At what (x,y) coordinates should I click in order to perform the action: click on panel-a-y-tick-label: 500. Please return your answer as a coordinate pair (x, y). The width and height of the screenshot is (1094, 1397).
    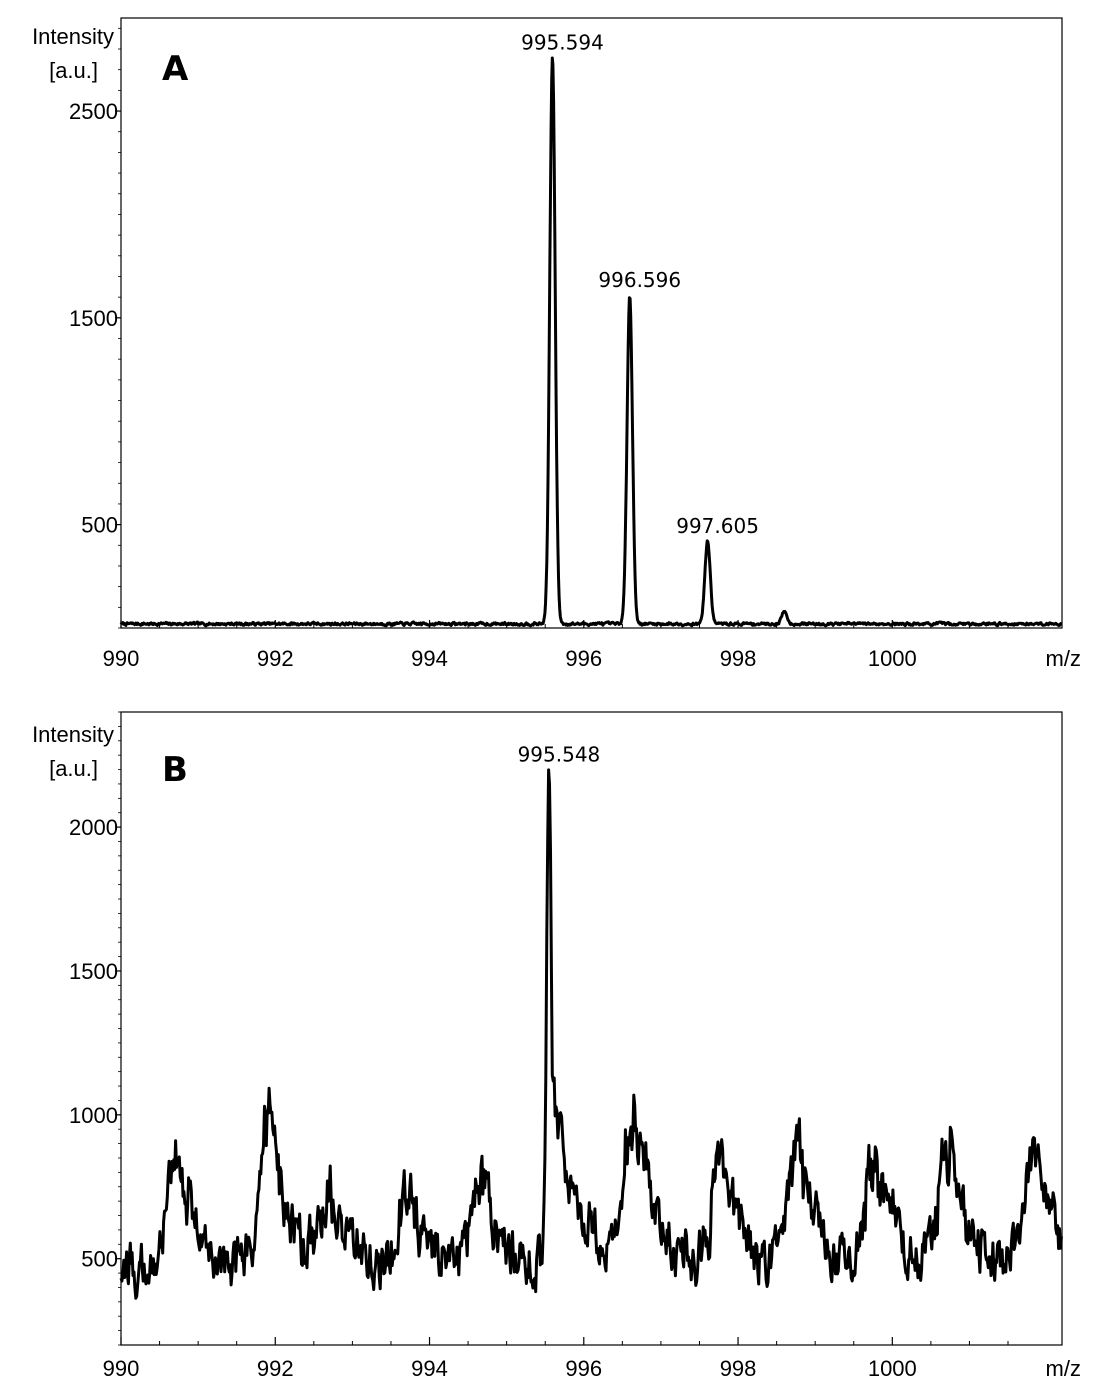
    Looking at the image, I should click on (99, 525).